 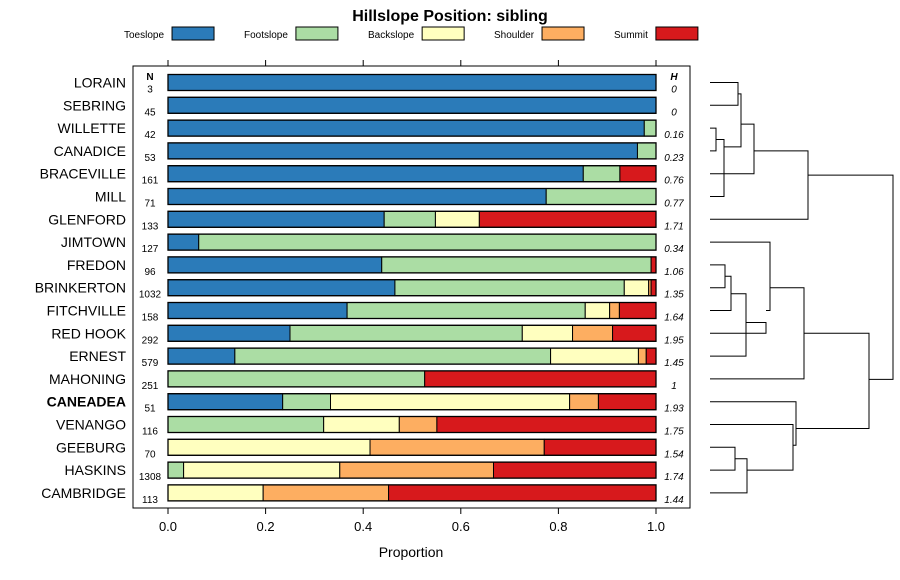 What do you see at coordinates (150, 135) in the screenshot?
I see `n-value: 42` at bounding box center [150, 135].